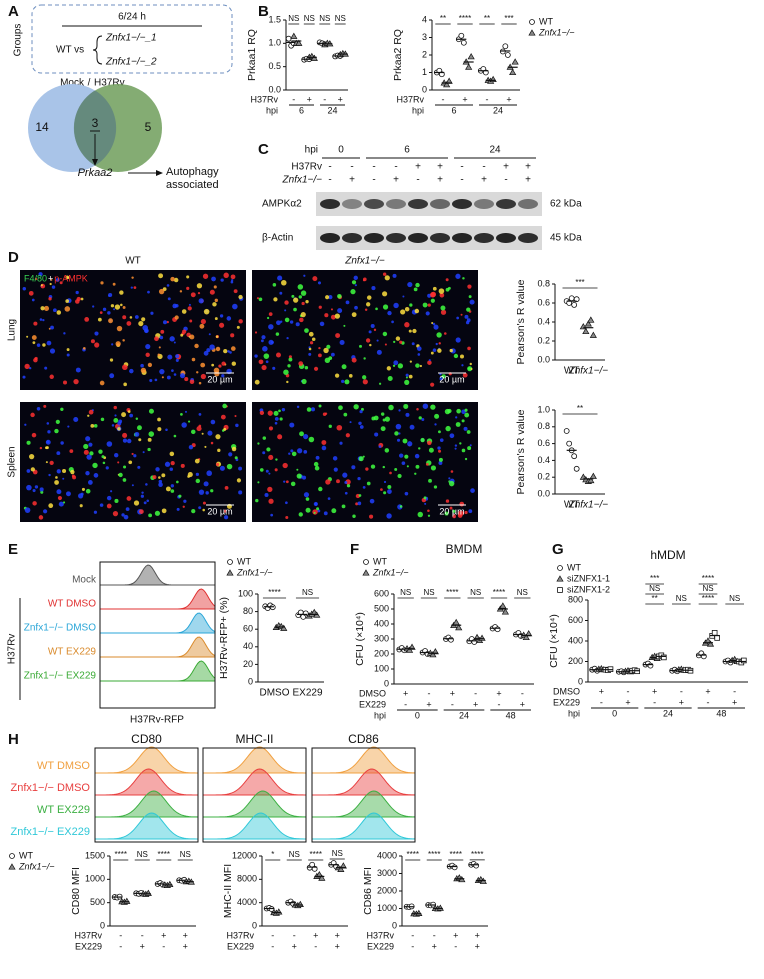  What do you see at coordinates (566, 702) in the screenshot?
I see `condition-label: EX229` at bounding box center [566, 702].